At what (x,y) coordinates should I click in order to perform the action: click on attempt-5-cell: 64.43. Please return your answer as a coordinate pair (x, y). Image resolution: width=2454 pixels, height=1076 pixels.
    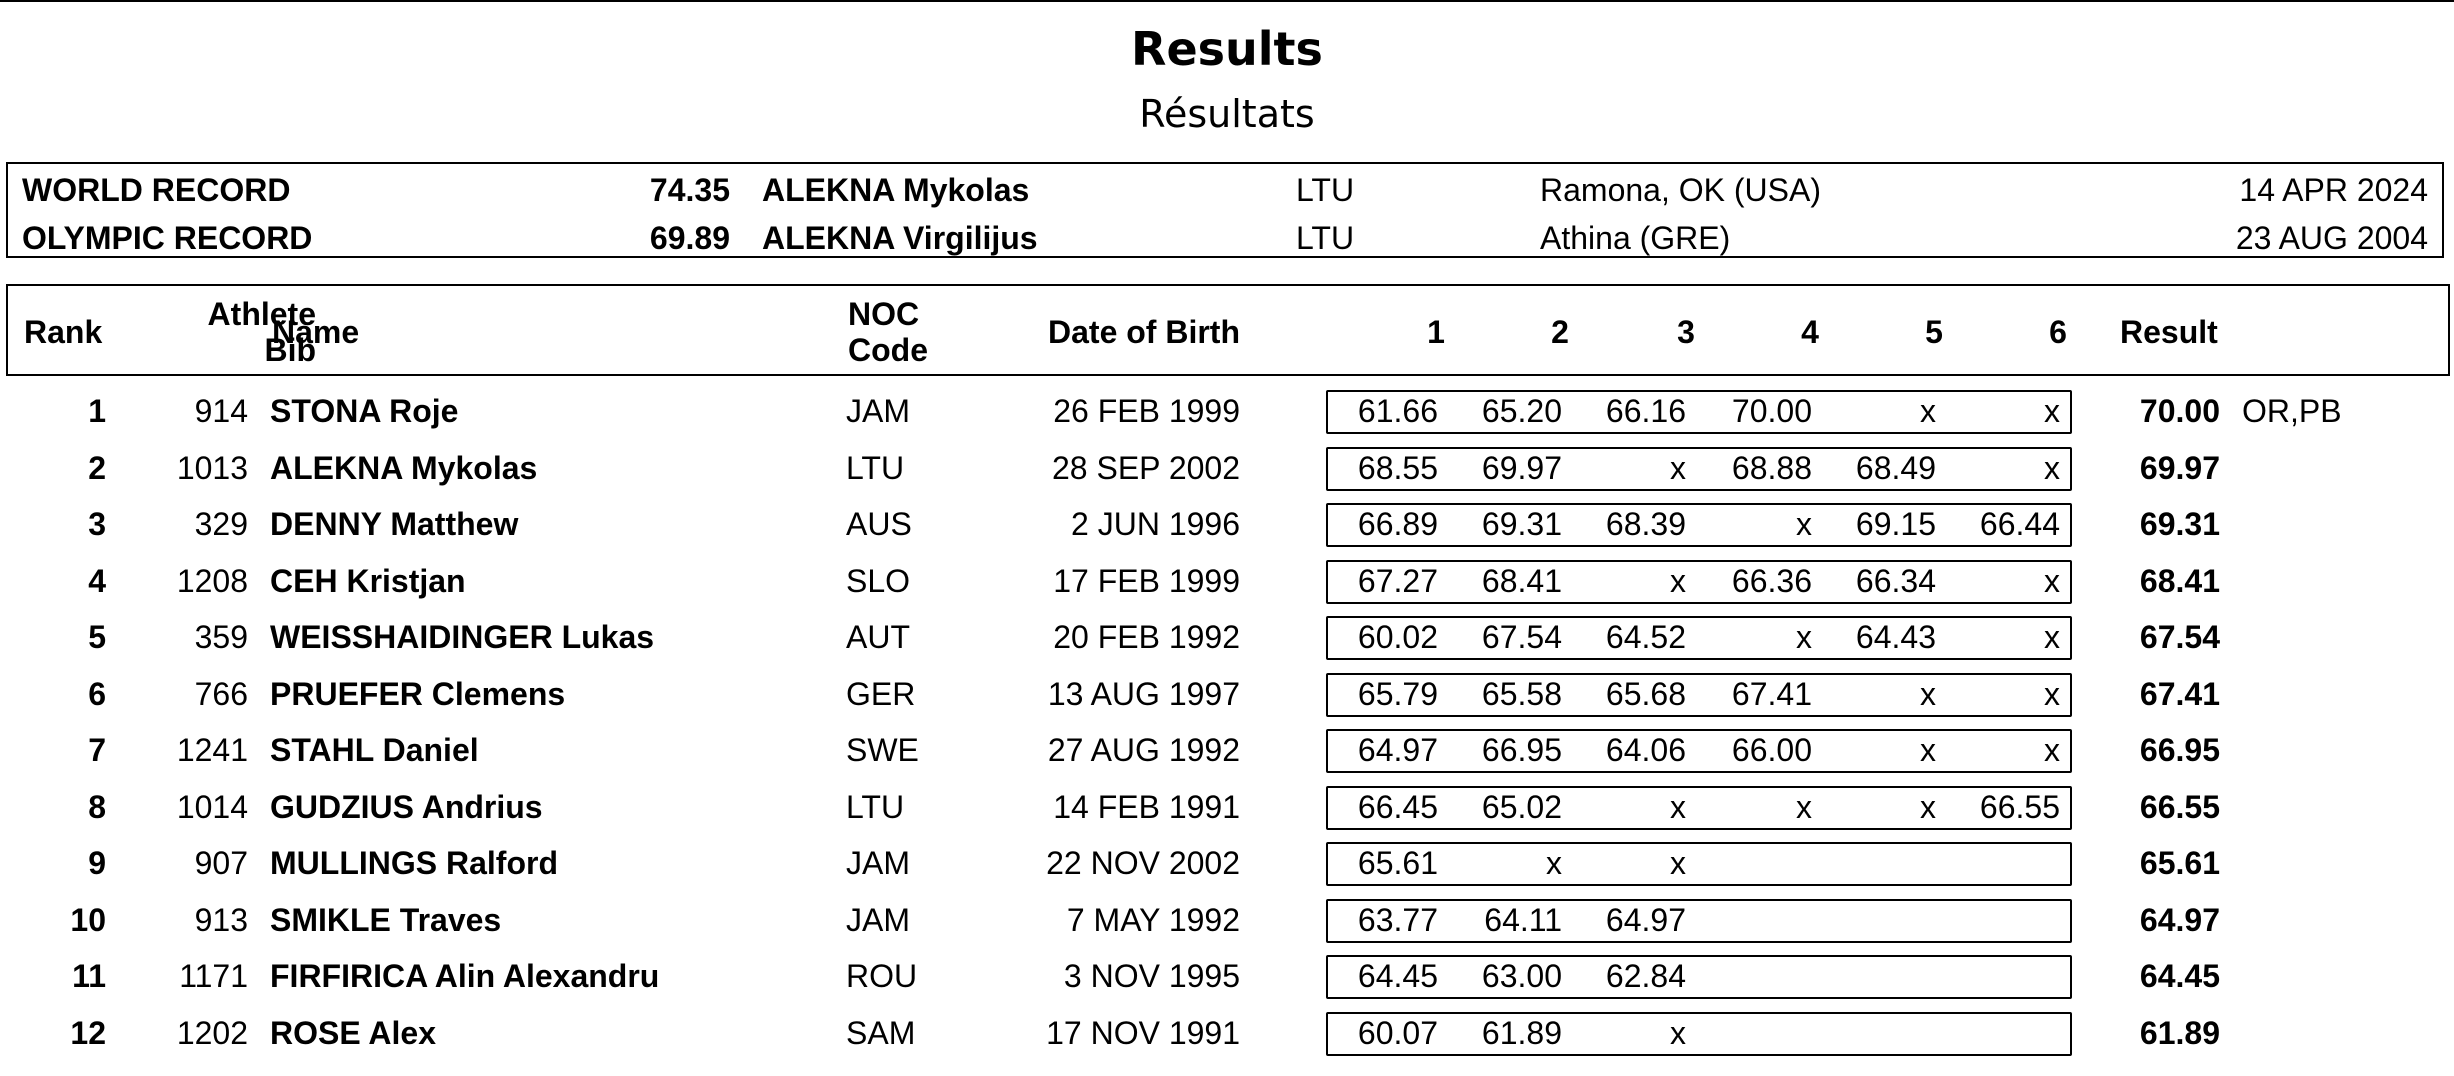
    Looking at the image, I should click on (1895, 637).